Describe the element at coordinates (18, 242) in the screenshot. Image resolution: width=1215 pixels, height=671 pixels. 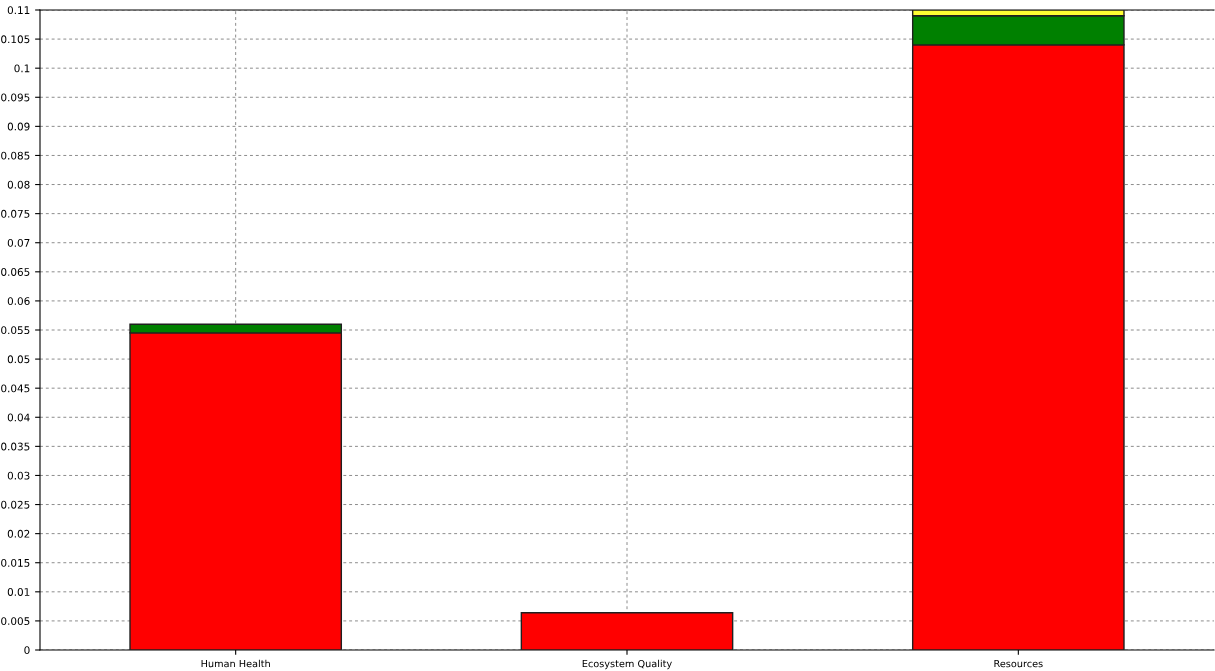
I see `y-tick-label: 0.07` at that location.